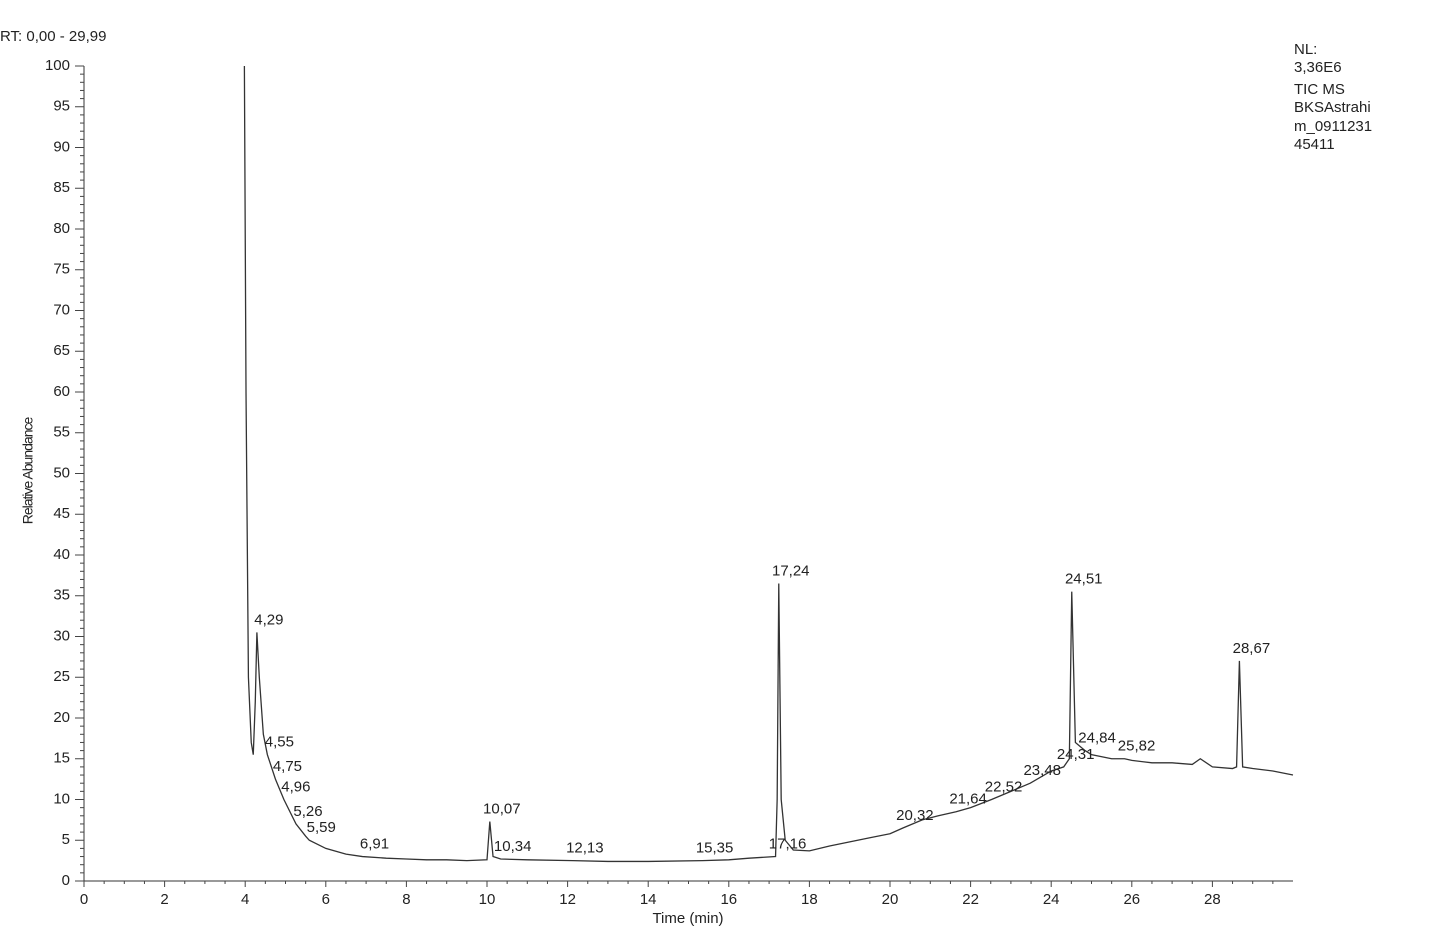 The height and width of the screenshot is (939, 1429). What do you see at coordinates (321, 827) in the screenshot?
I see `peak-label: 5,59` at bounding box center [321, 827].